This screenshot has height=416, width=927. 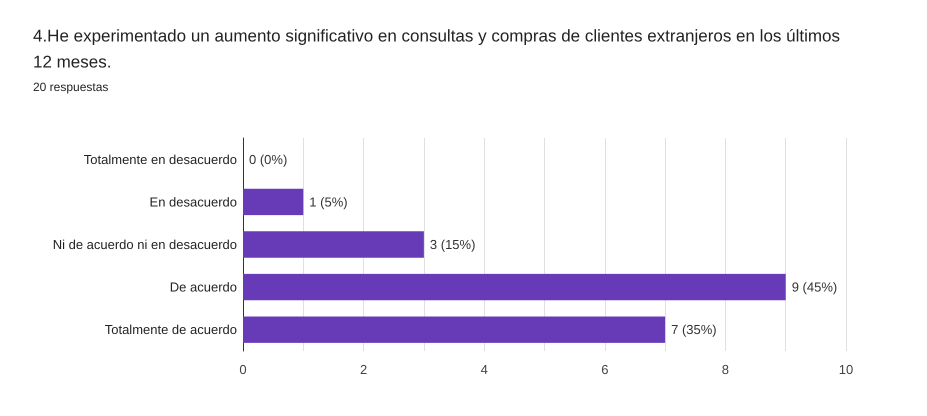 What do you see at coordinates (328, 202) in the screenshot?
I see `data-label: 1 (5%)` at bounding box center [328, 202].